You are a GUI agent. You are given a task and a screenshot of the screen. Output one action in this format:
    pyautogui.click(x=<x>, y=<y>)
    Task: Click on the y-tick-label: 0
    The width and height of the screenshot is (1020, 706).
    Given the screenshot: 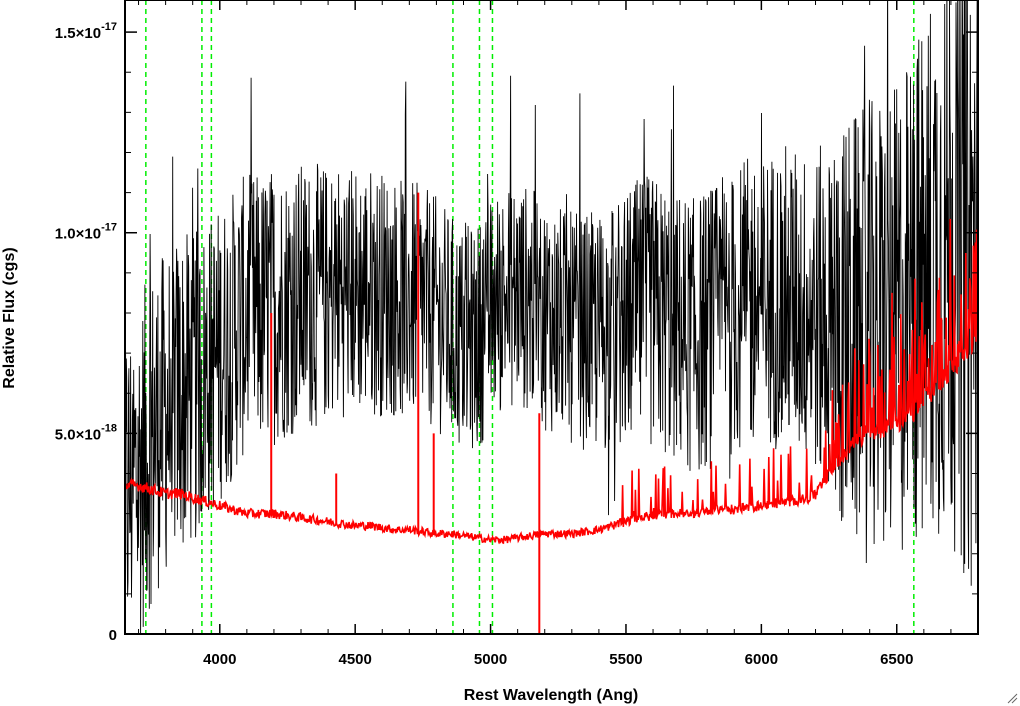 What is the action you would take?
    pyautogui.click(x=113, y=635)
    